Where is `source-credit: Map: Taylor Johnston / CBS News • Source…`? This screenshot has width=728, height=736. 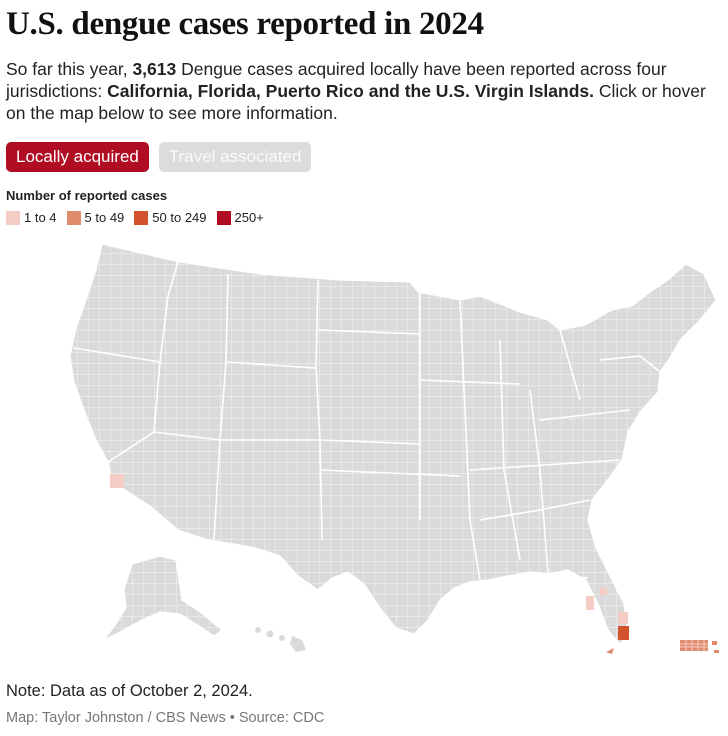 source-credit: Map: Taylor Johnston / CBS News • Source… is located at coordinates (165, 718).